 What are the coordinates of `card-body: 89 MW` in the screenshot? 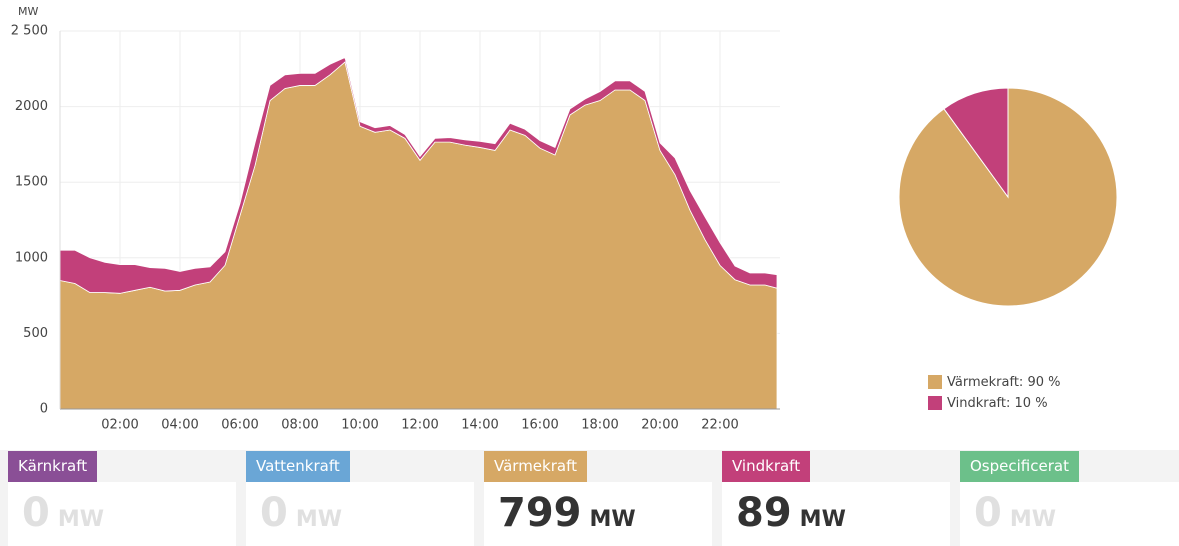 It's located at (836, 514).